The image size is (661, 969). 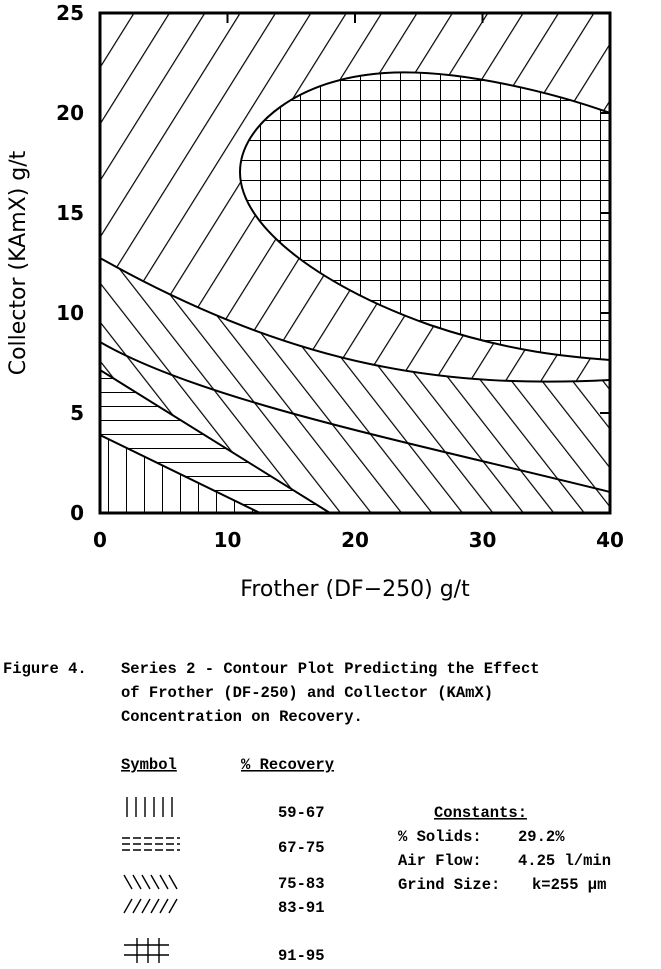 What do you see at coordinates (610, 540) in the screenshot?
I see `x-tick-label: 40` at bounding box center [610, 540].